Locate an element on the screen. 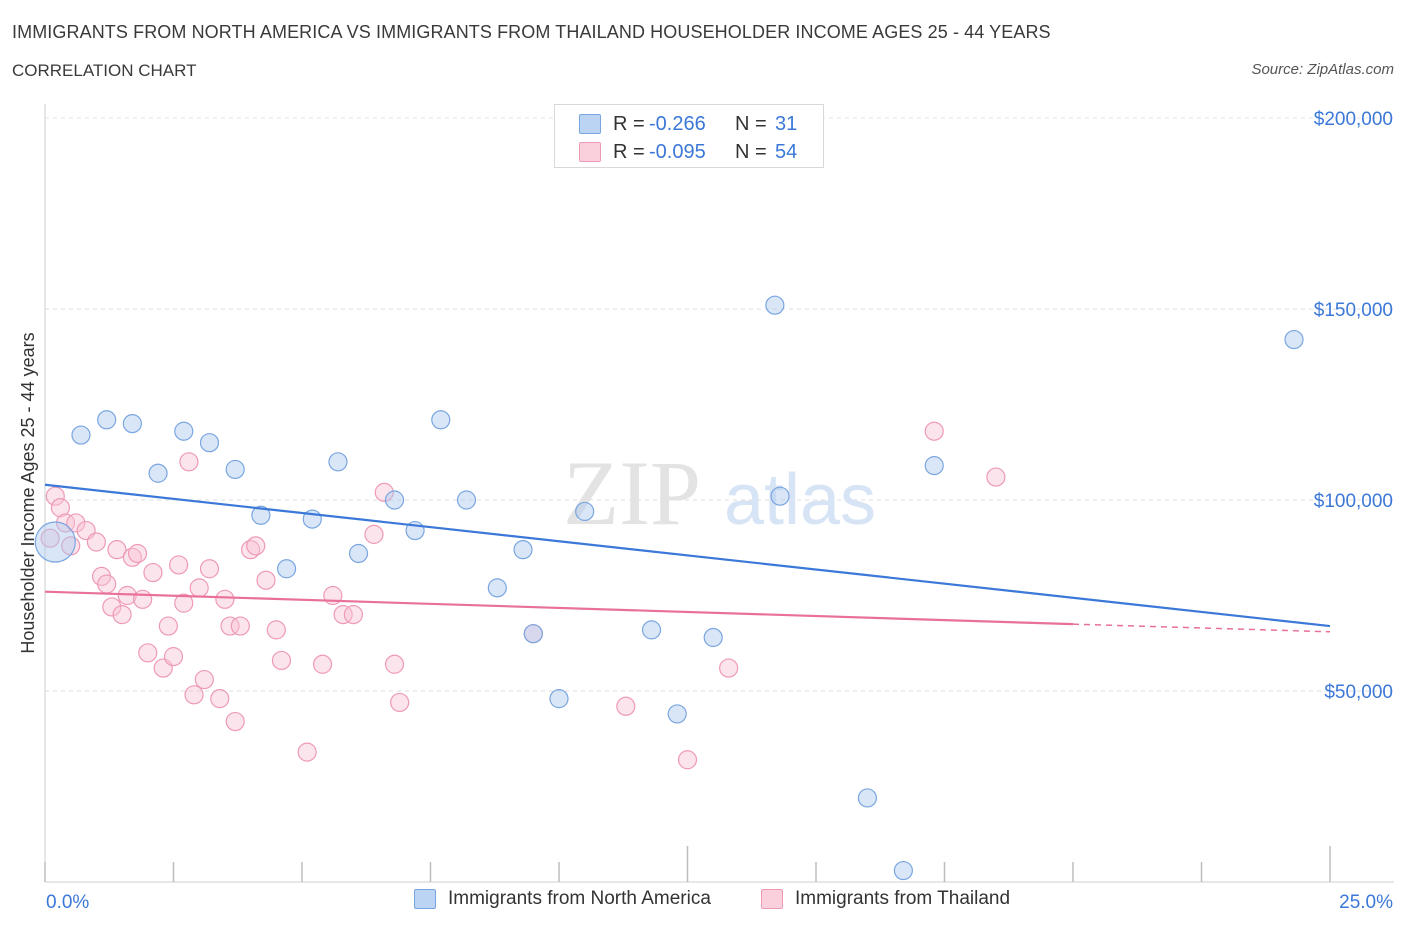  source-label: Source: ZipAtlas.com is located at coordinates (1322, 69).